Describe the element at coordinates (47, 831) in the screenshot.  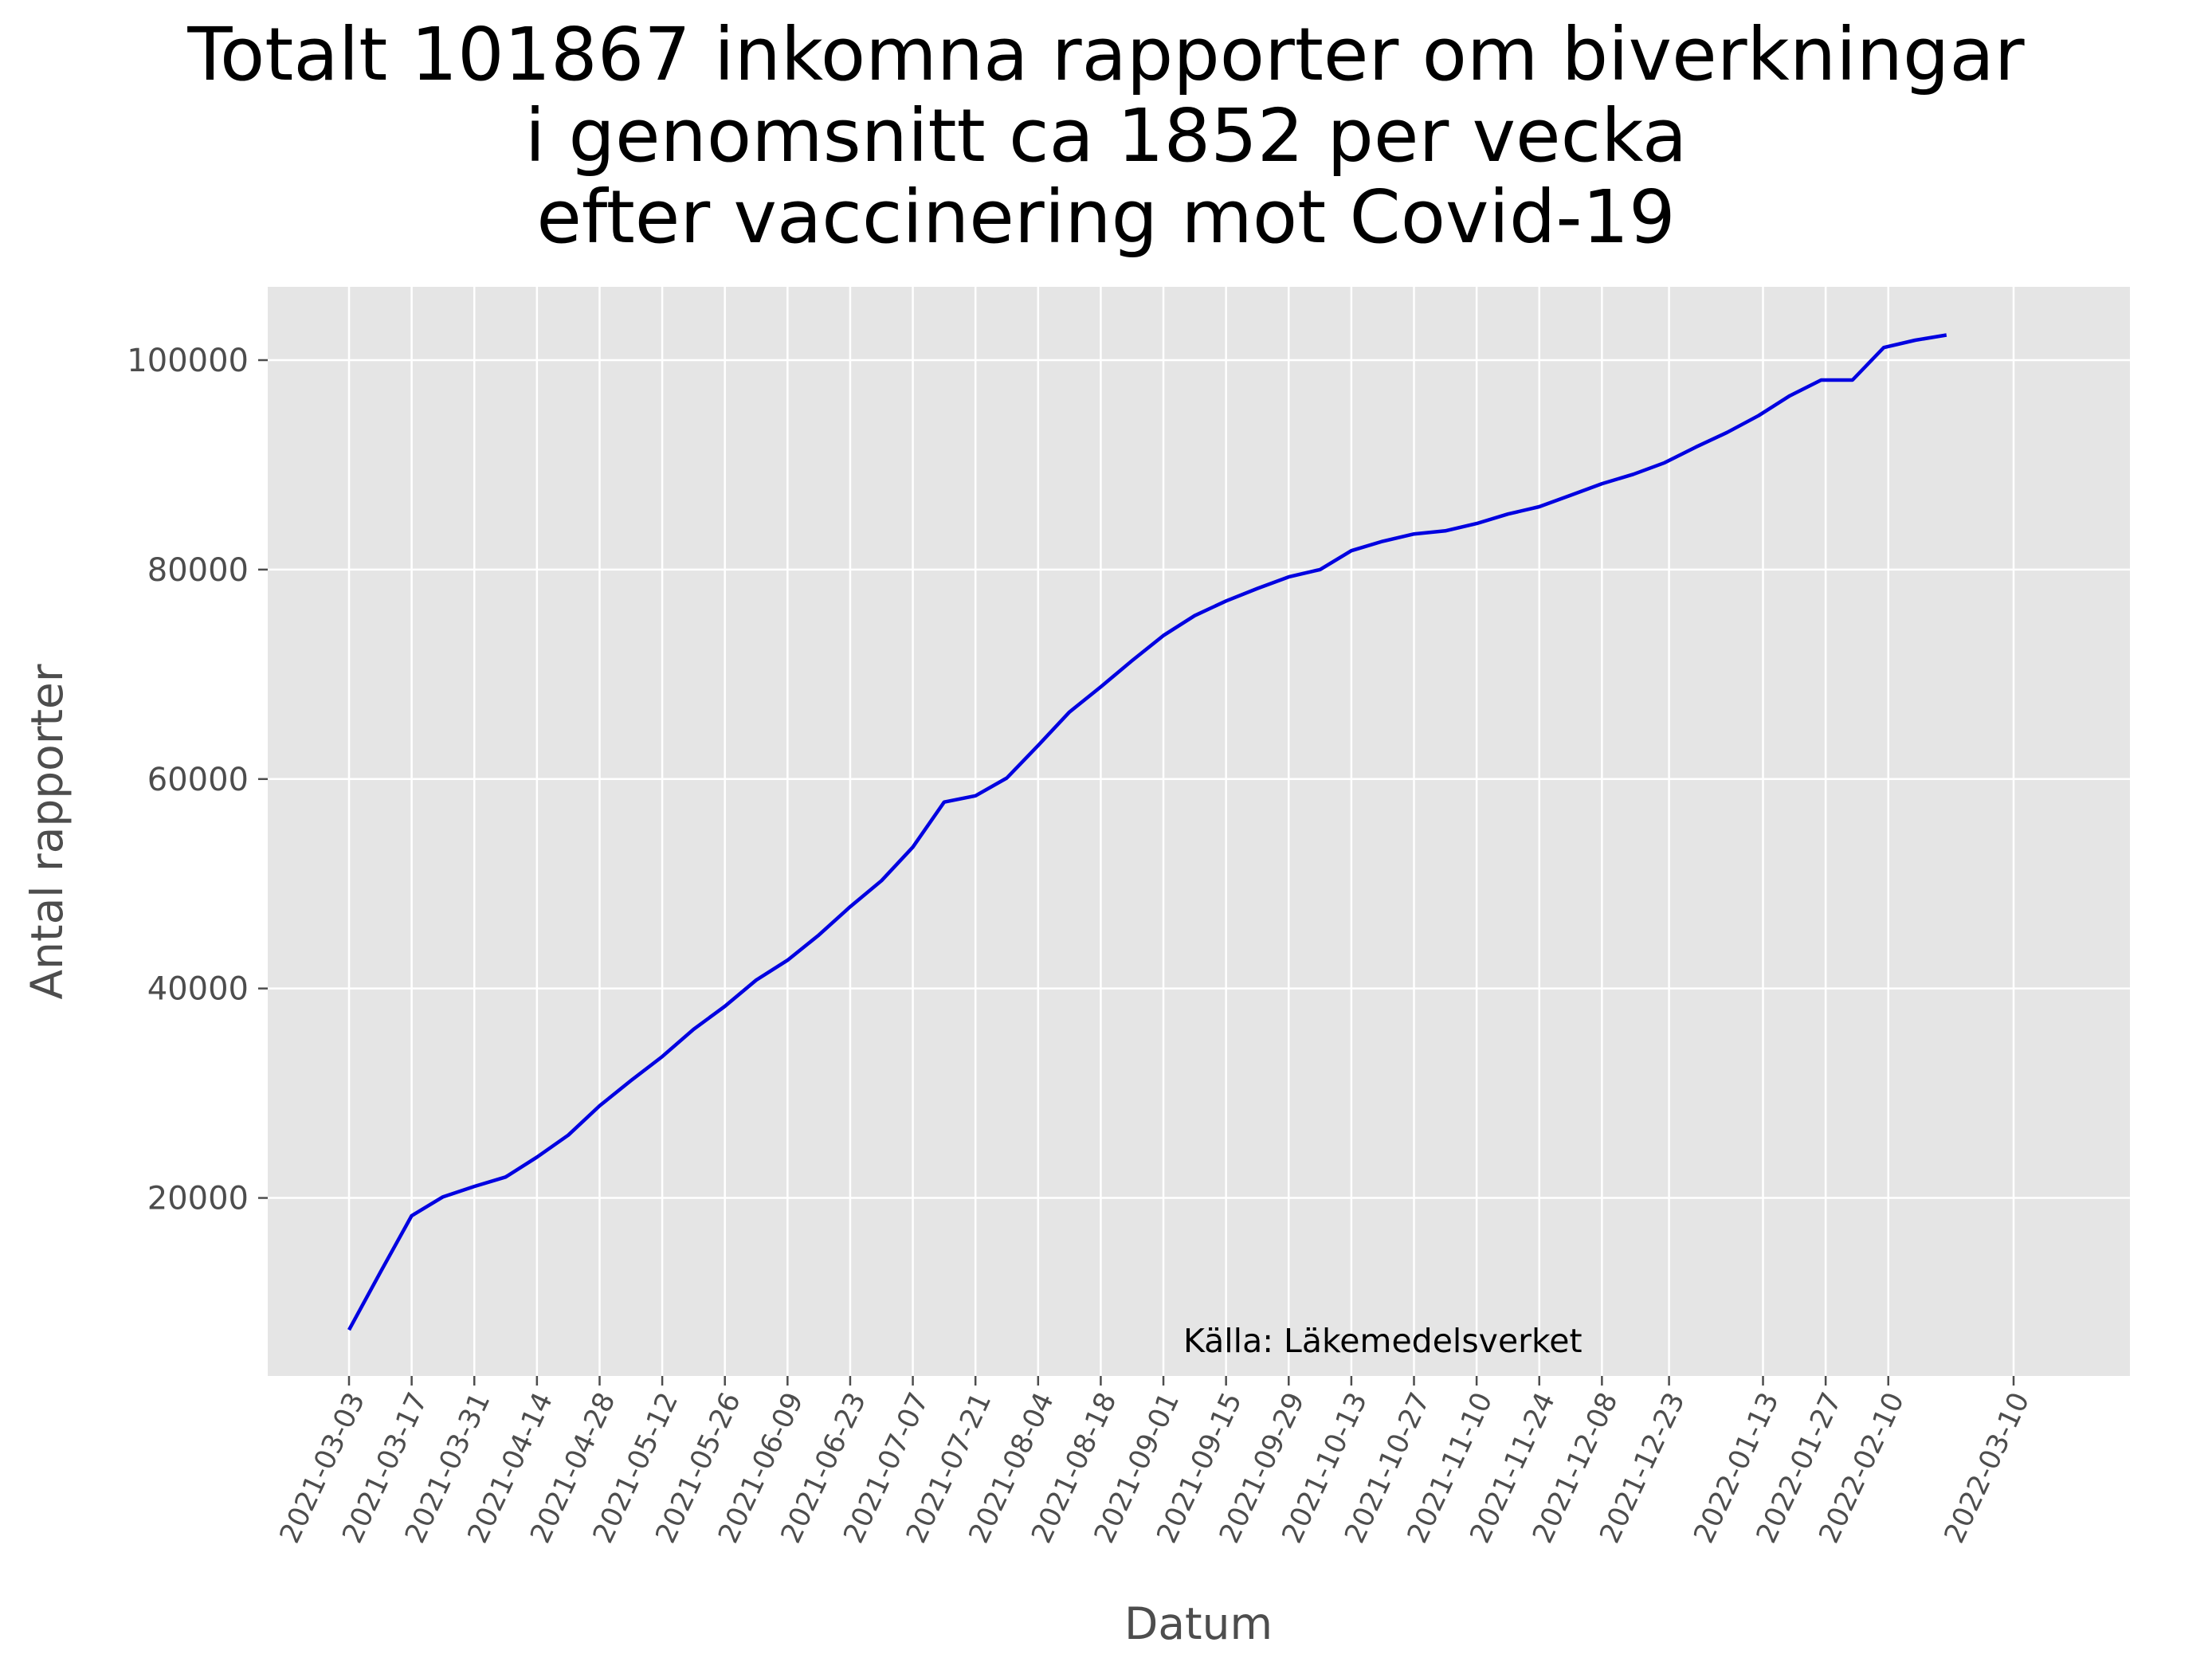
I see `y-axis-label: Antal rapporter` at that location.